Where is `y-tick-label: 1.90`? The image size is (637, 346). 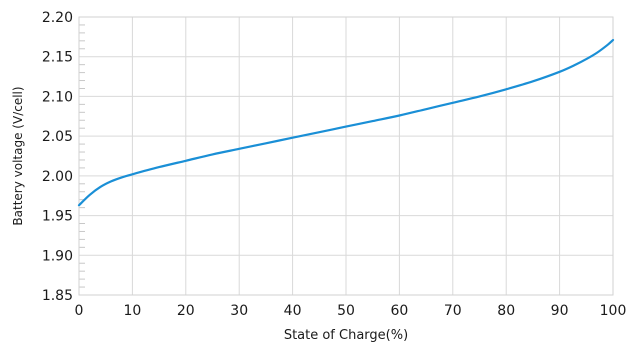
y-tick-label: 1.90 is located at coordinates (57, 256).